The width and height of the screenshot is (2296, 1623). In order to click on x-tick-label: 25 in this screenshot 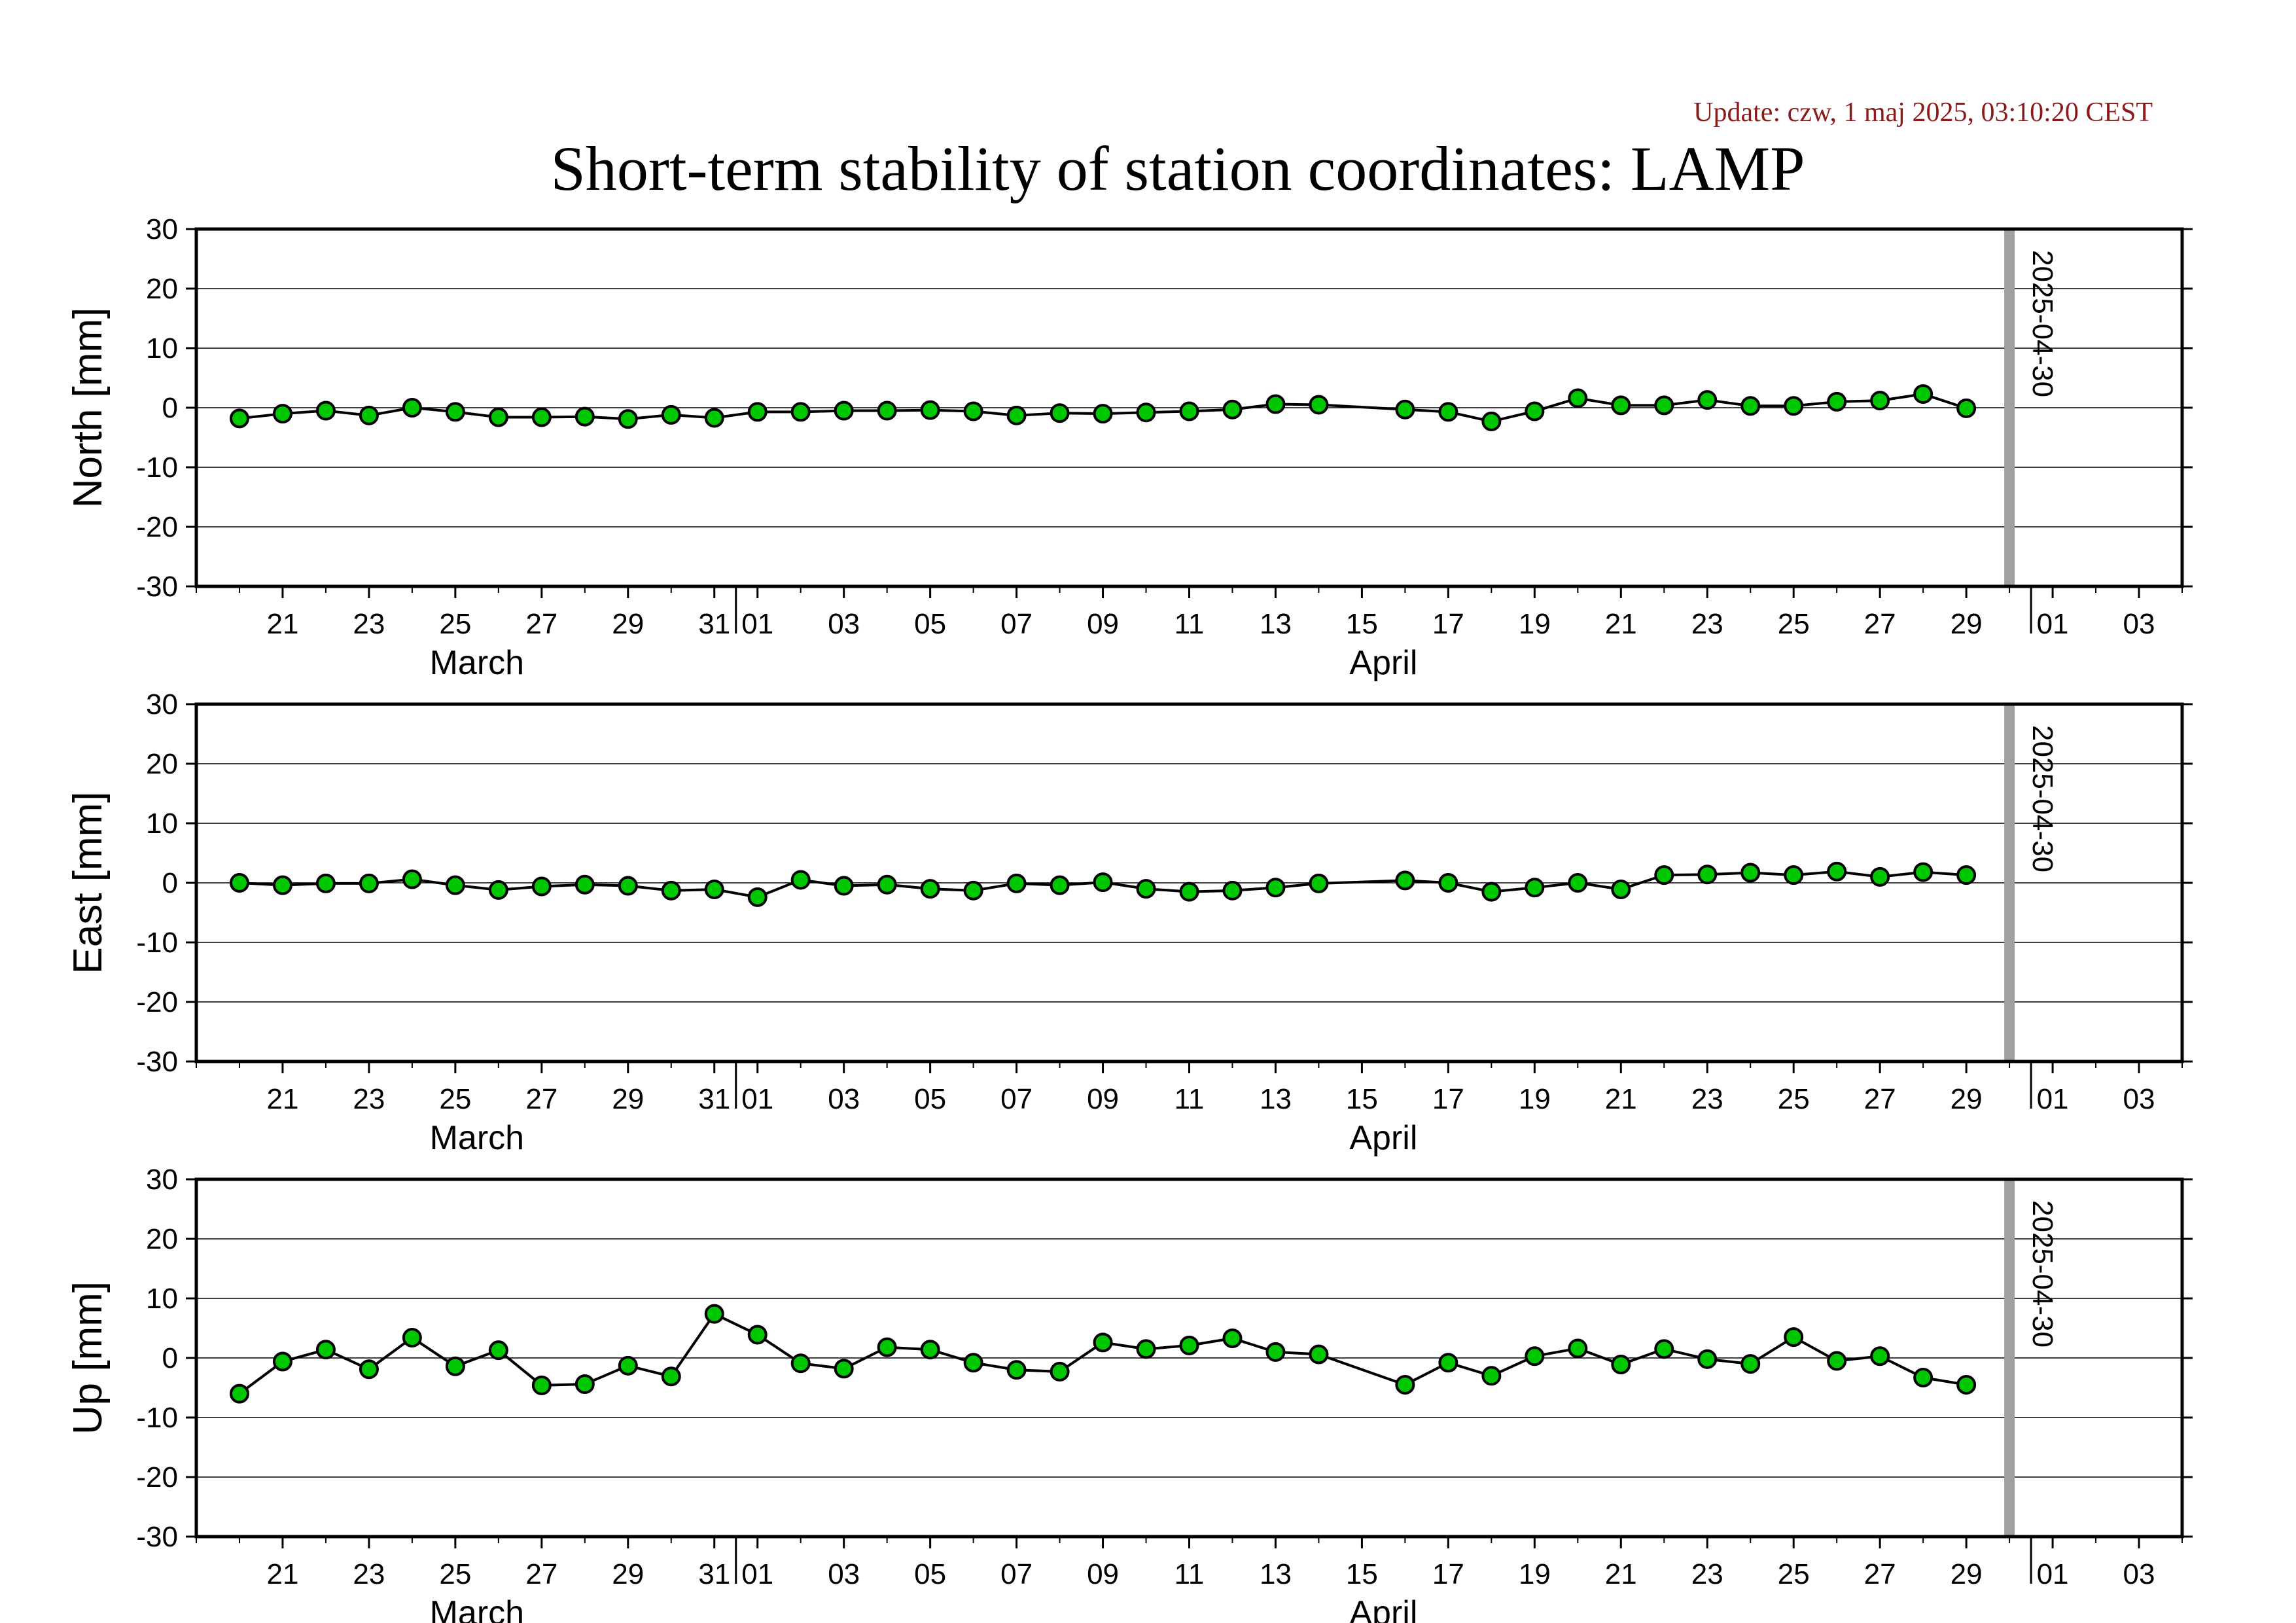, I will do `click(1794, 1574)`.